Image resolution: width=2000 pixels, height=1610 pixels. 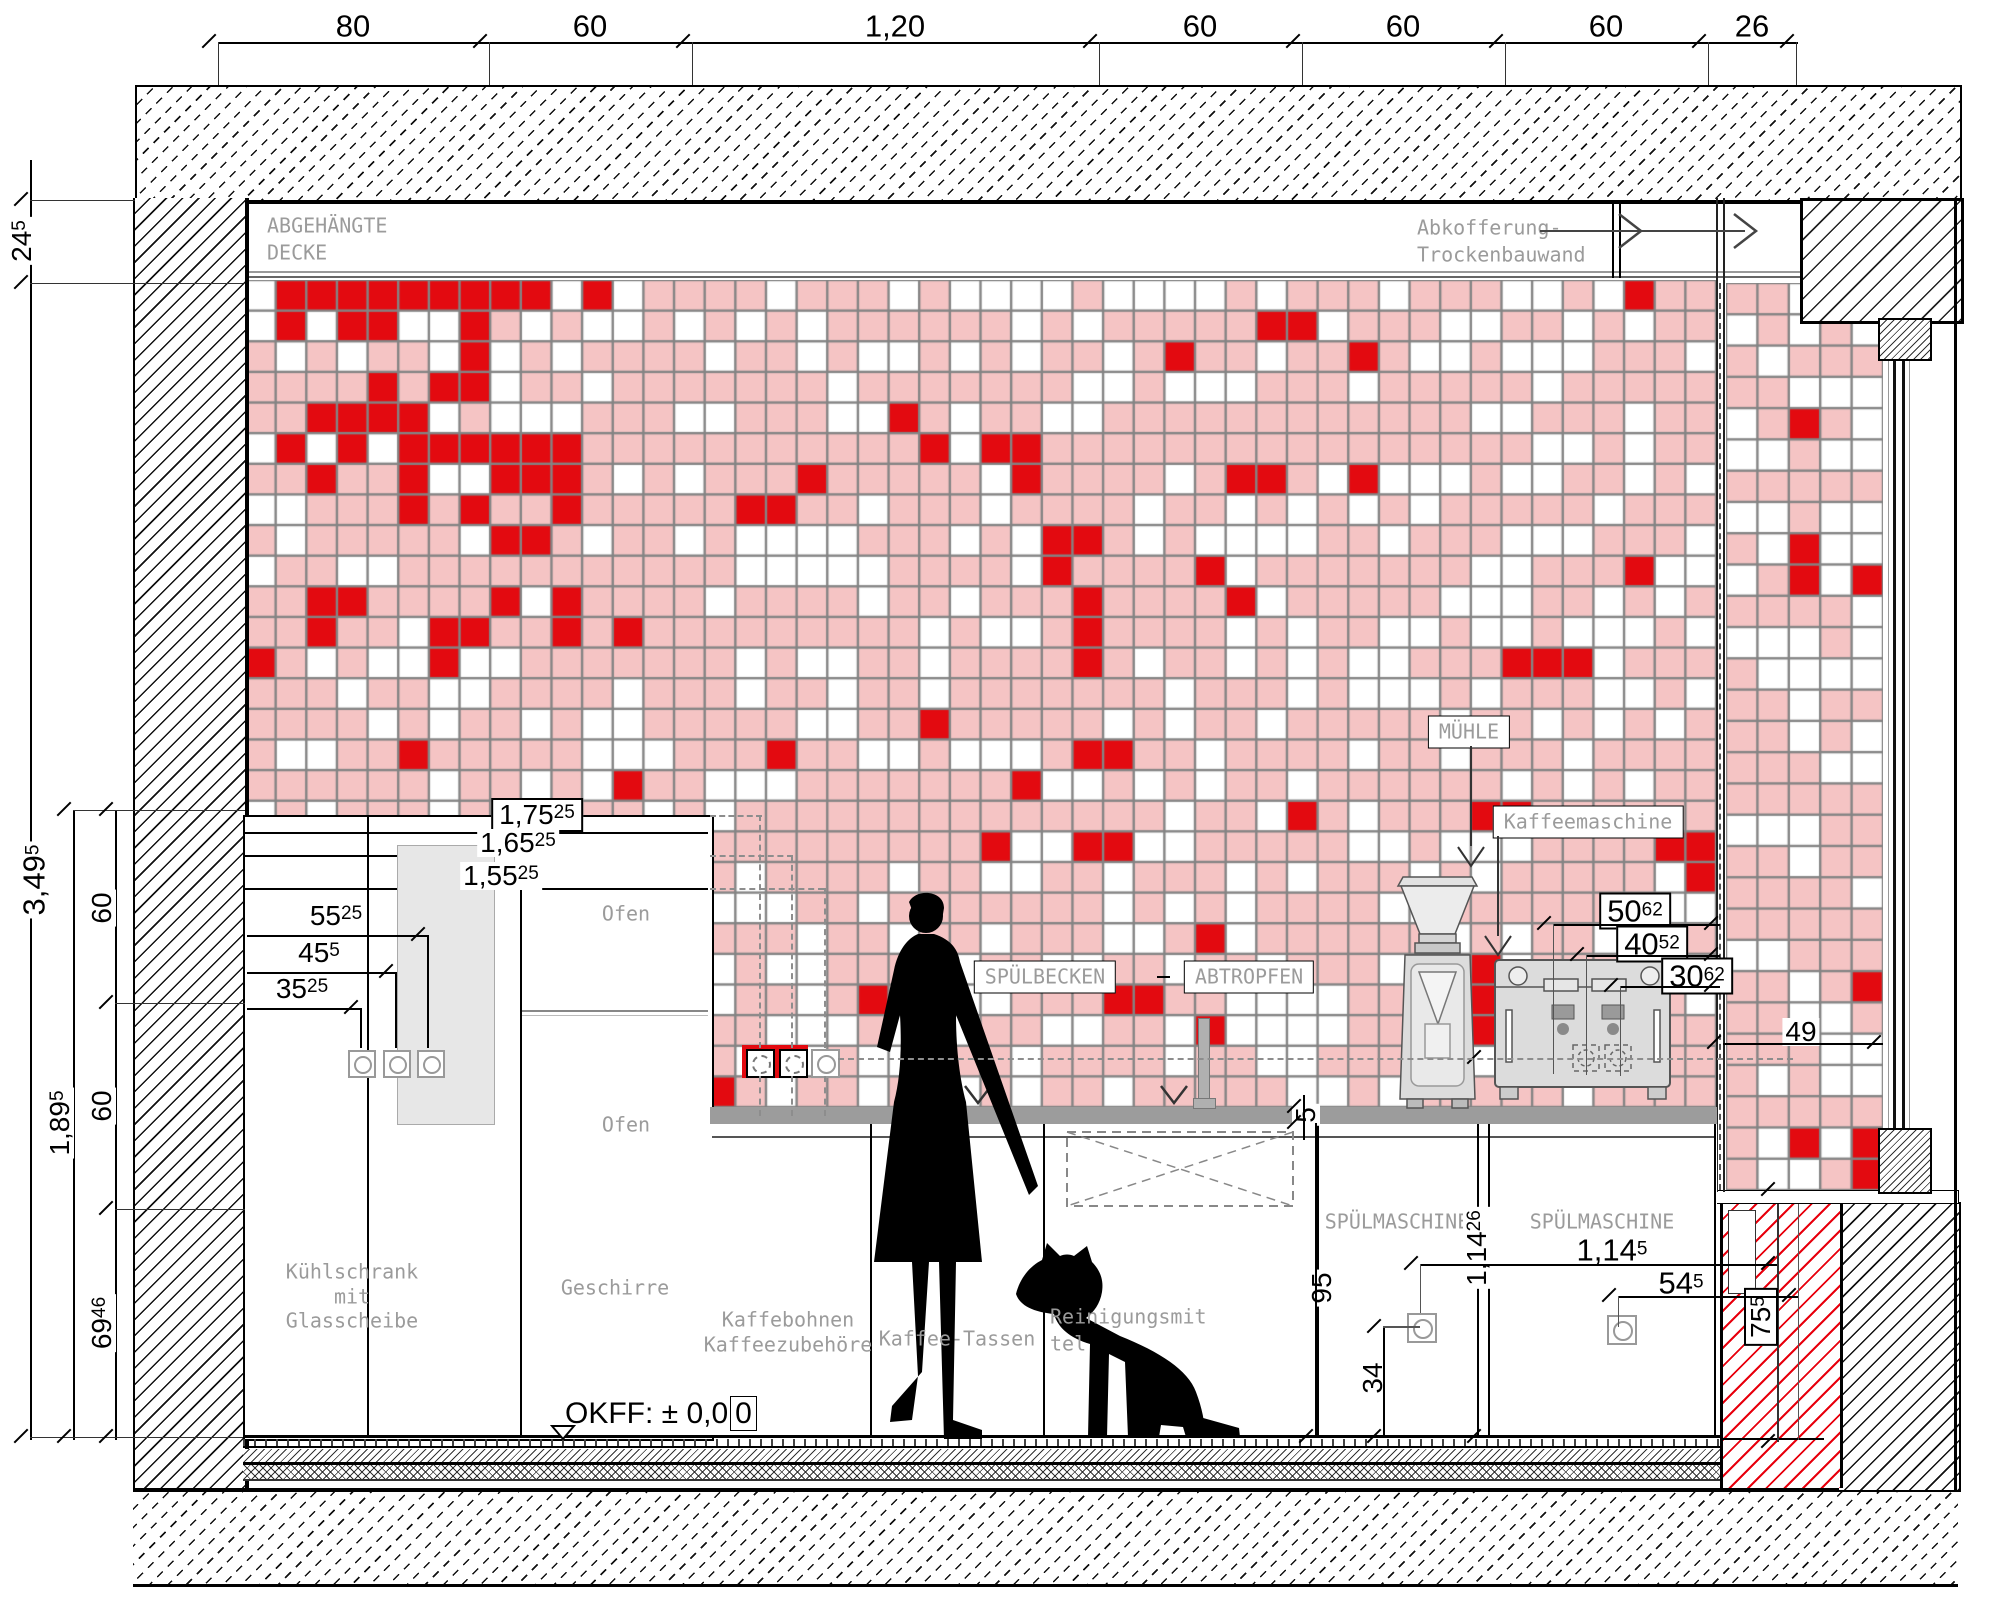 What do you see at coordinates (1437, 992) in the screenshot?
I see `coffee-grinder` at bounding box center [1437, 992].